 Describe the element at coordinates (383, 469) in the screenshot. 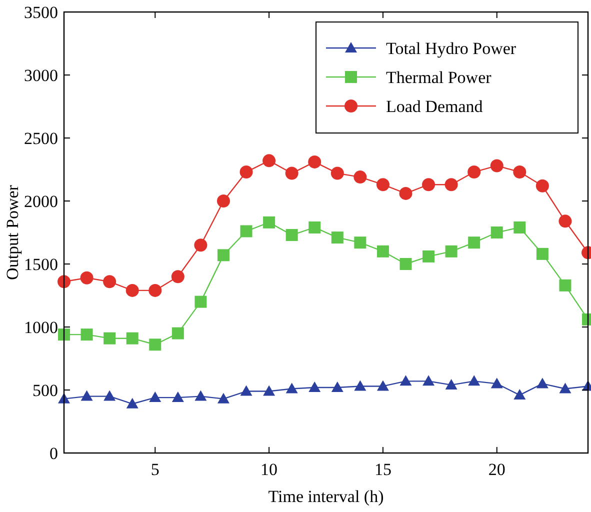

I see `x-tick-label: 15` at that location.